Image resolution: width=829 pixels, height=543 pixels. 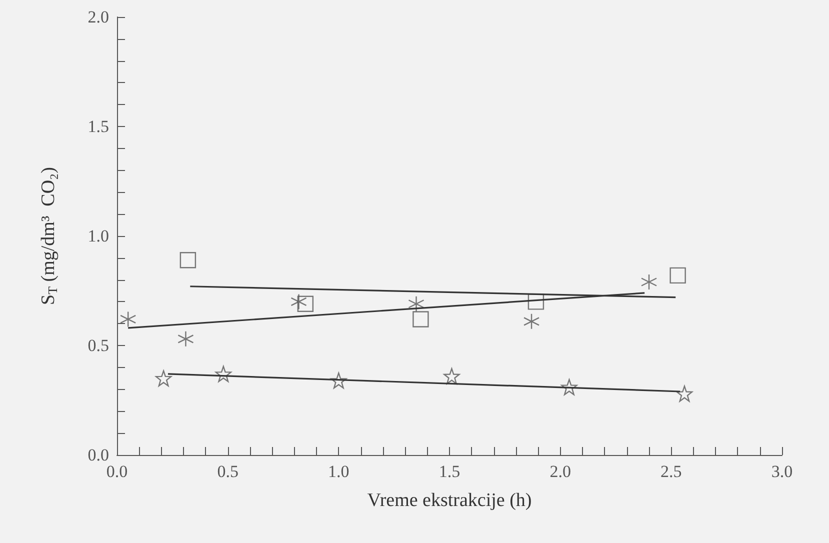 What do you see at coordinates (98, 17) in the screenshot?
I see `y-tick-label: 2.0` at bounding box center [98, 17].